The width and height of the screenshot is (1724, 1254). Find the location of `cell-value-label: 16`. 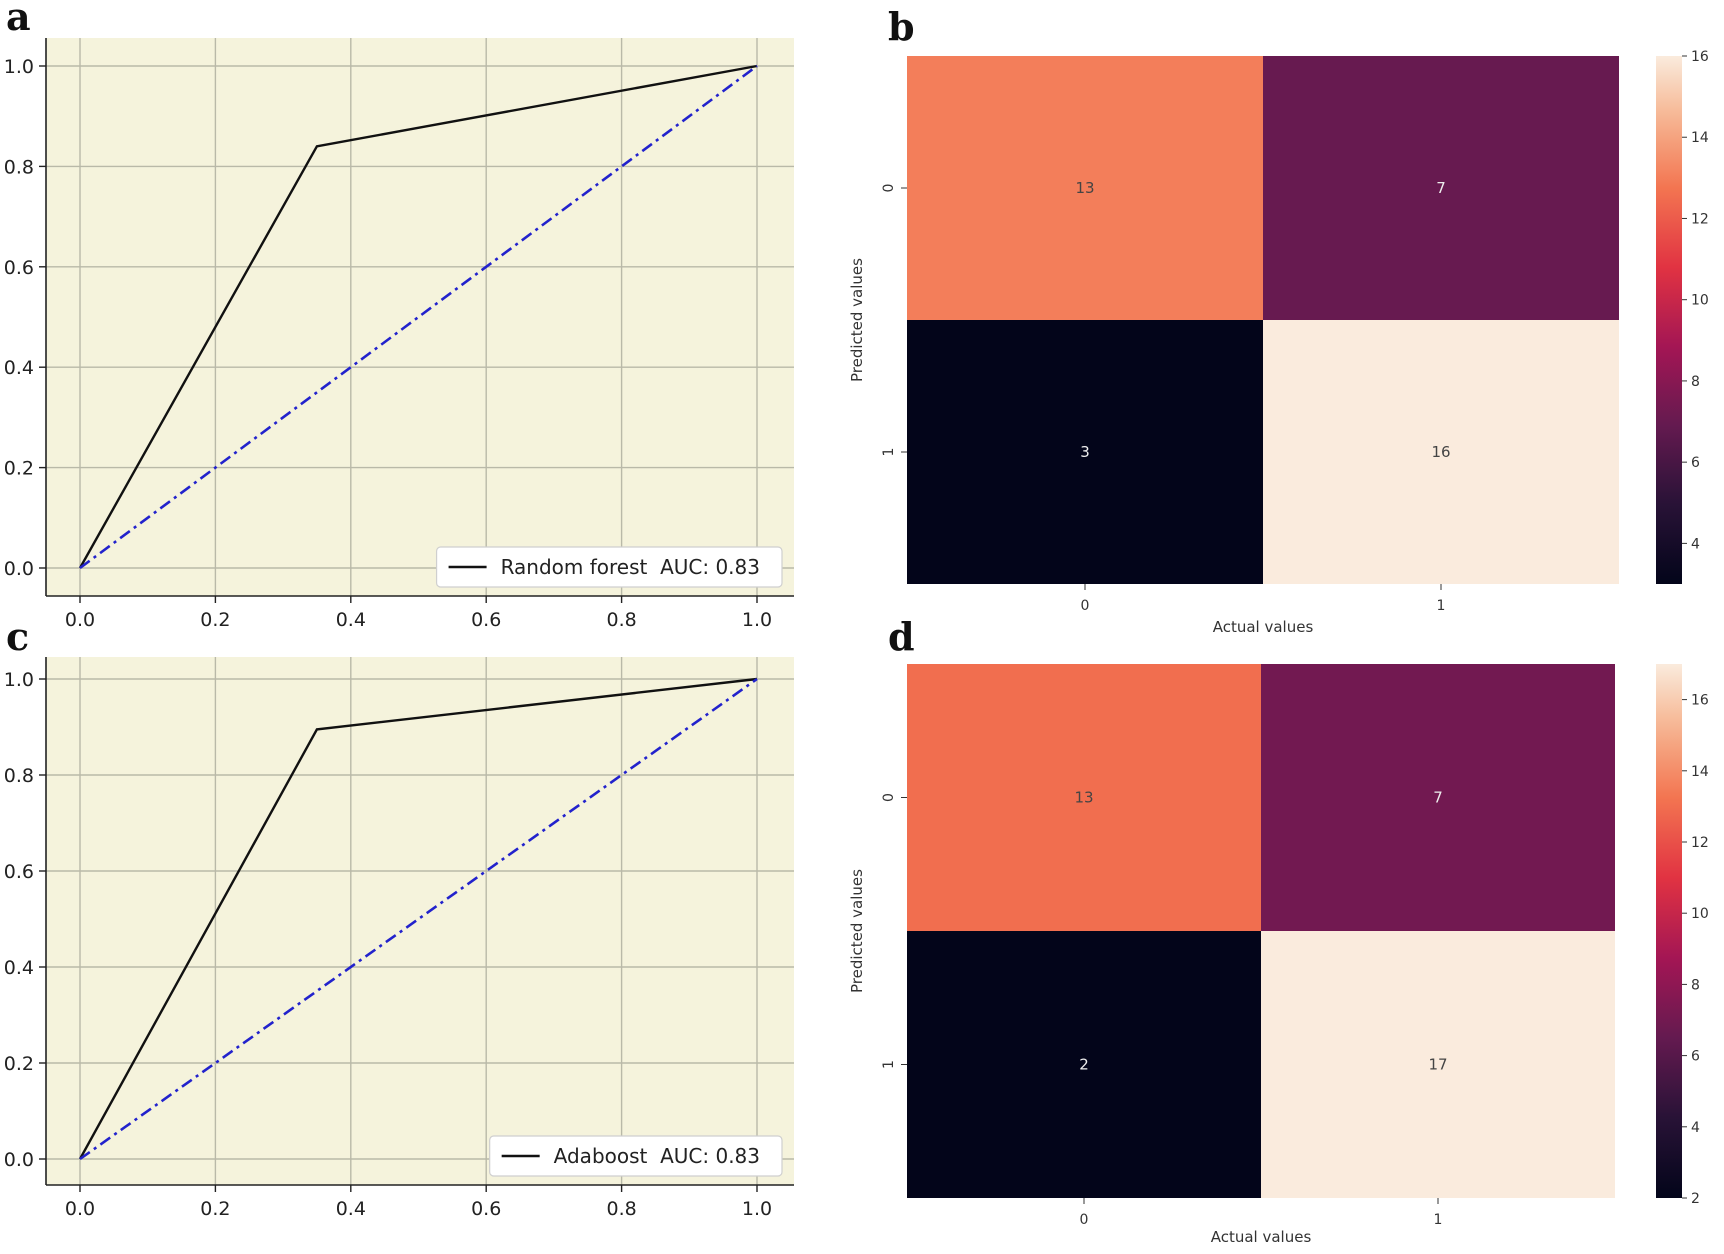

cell-value-label: 16 is located at coordinates (1440, 452).